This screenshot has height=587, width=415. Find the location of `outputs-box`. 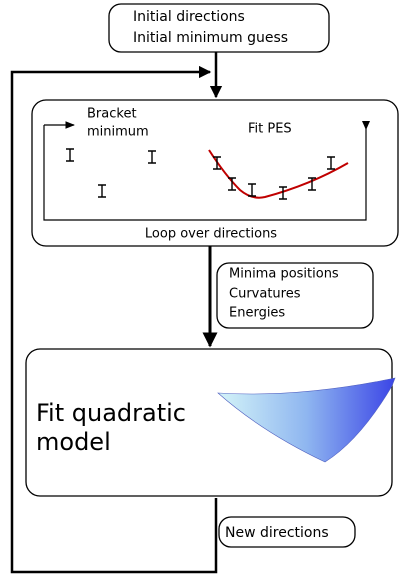

outputs-box is located at coordinates (295, 295).